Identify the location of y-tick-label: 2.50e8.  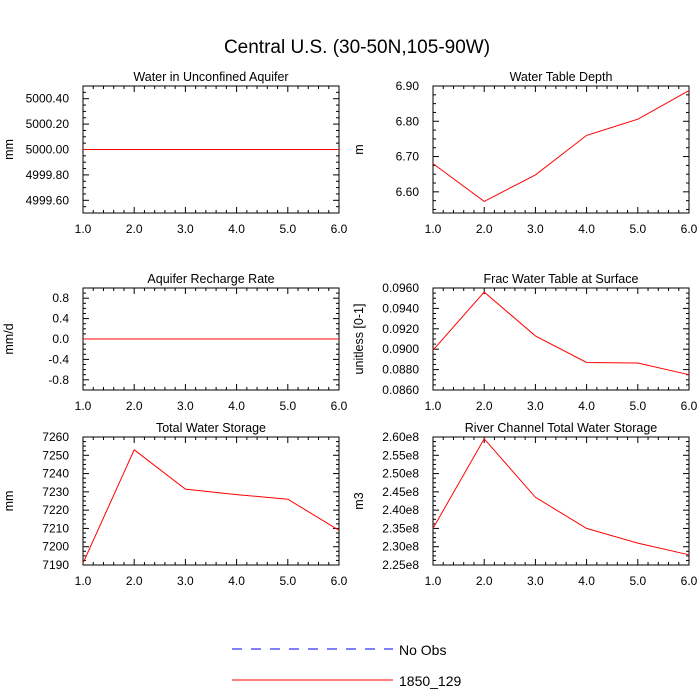
(400, 474).